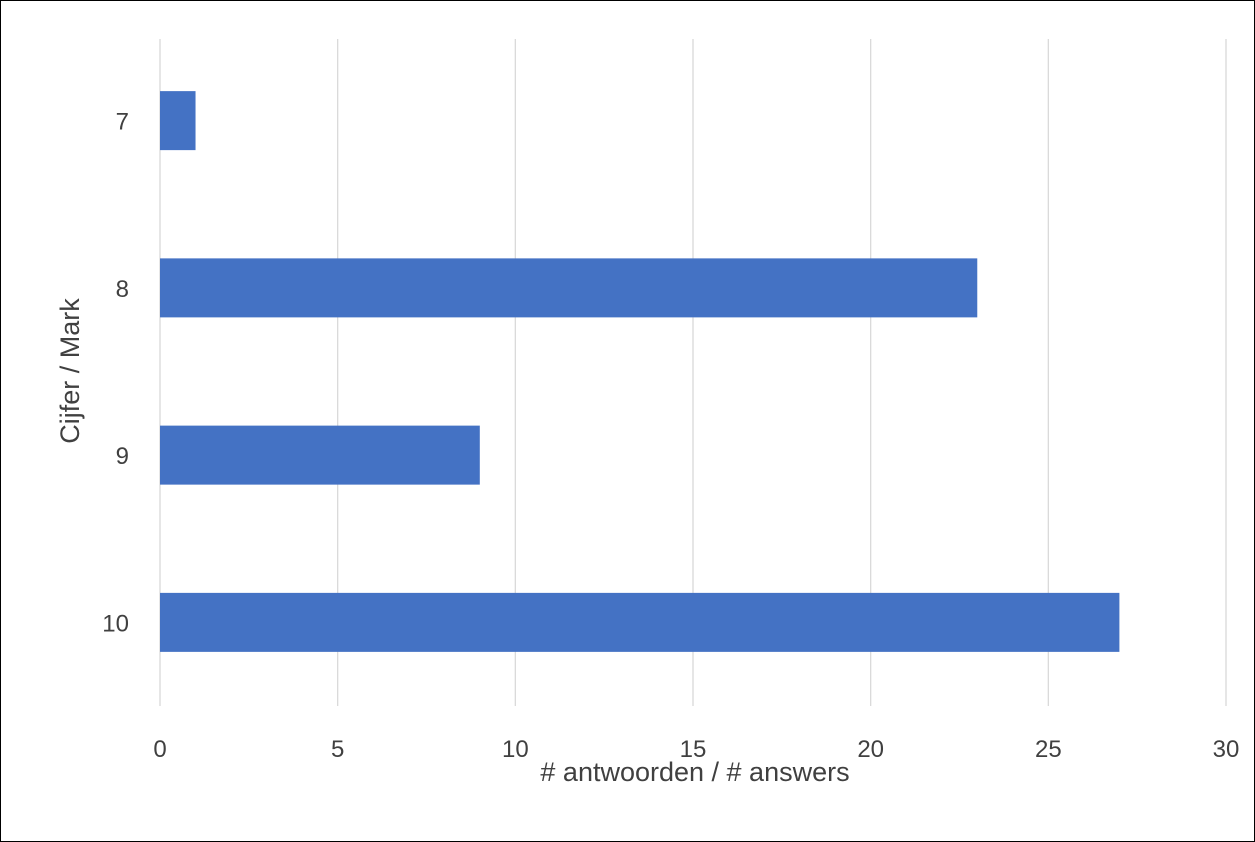 The image size is (1255, 842). What do you see at coordinates (70, 371) in the screenshot?
I see `y-axis-title: Cijfer / Mark` at bounding box center [70, 371].